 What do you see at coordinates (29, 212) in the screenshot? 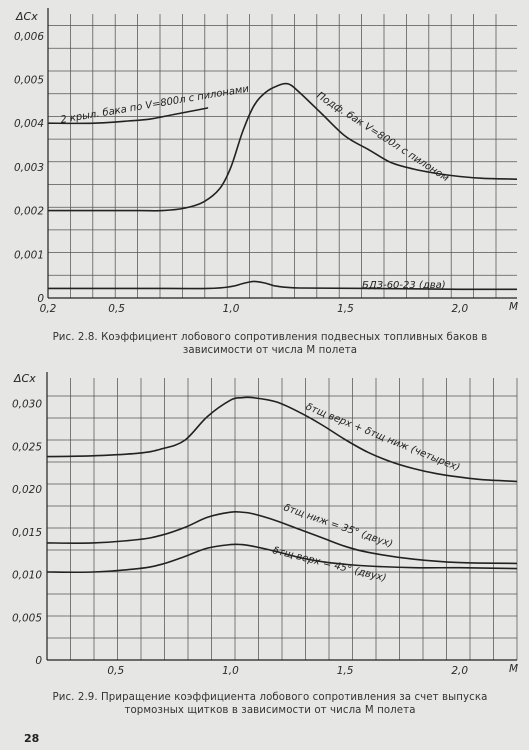
I see `y-tick-label: 0,002` at bounding box center [29, 212].